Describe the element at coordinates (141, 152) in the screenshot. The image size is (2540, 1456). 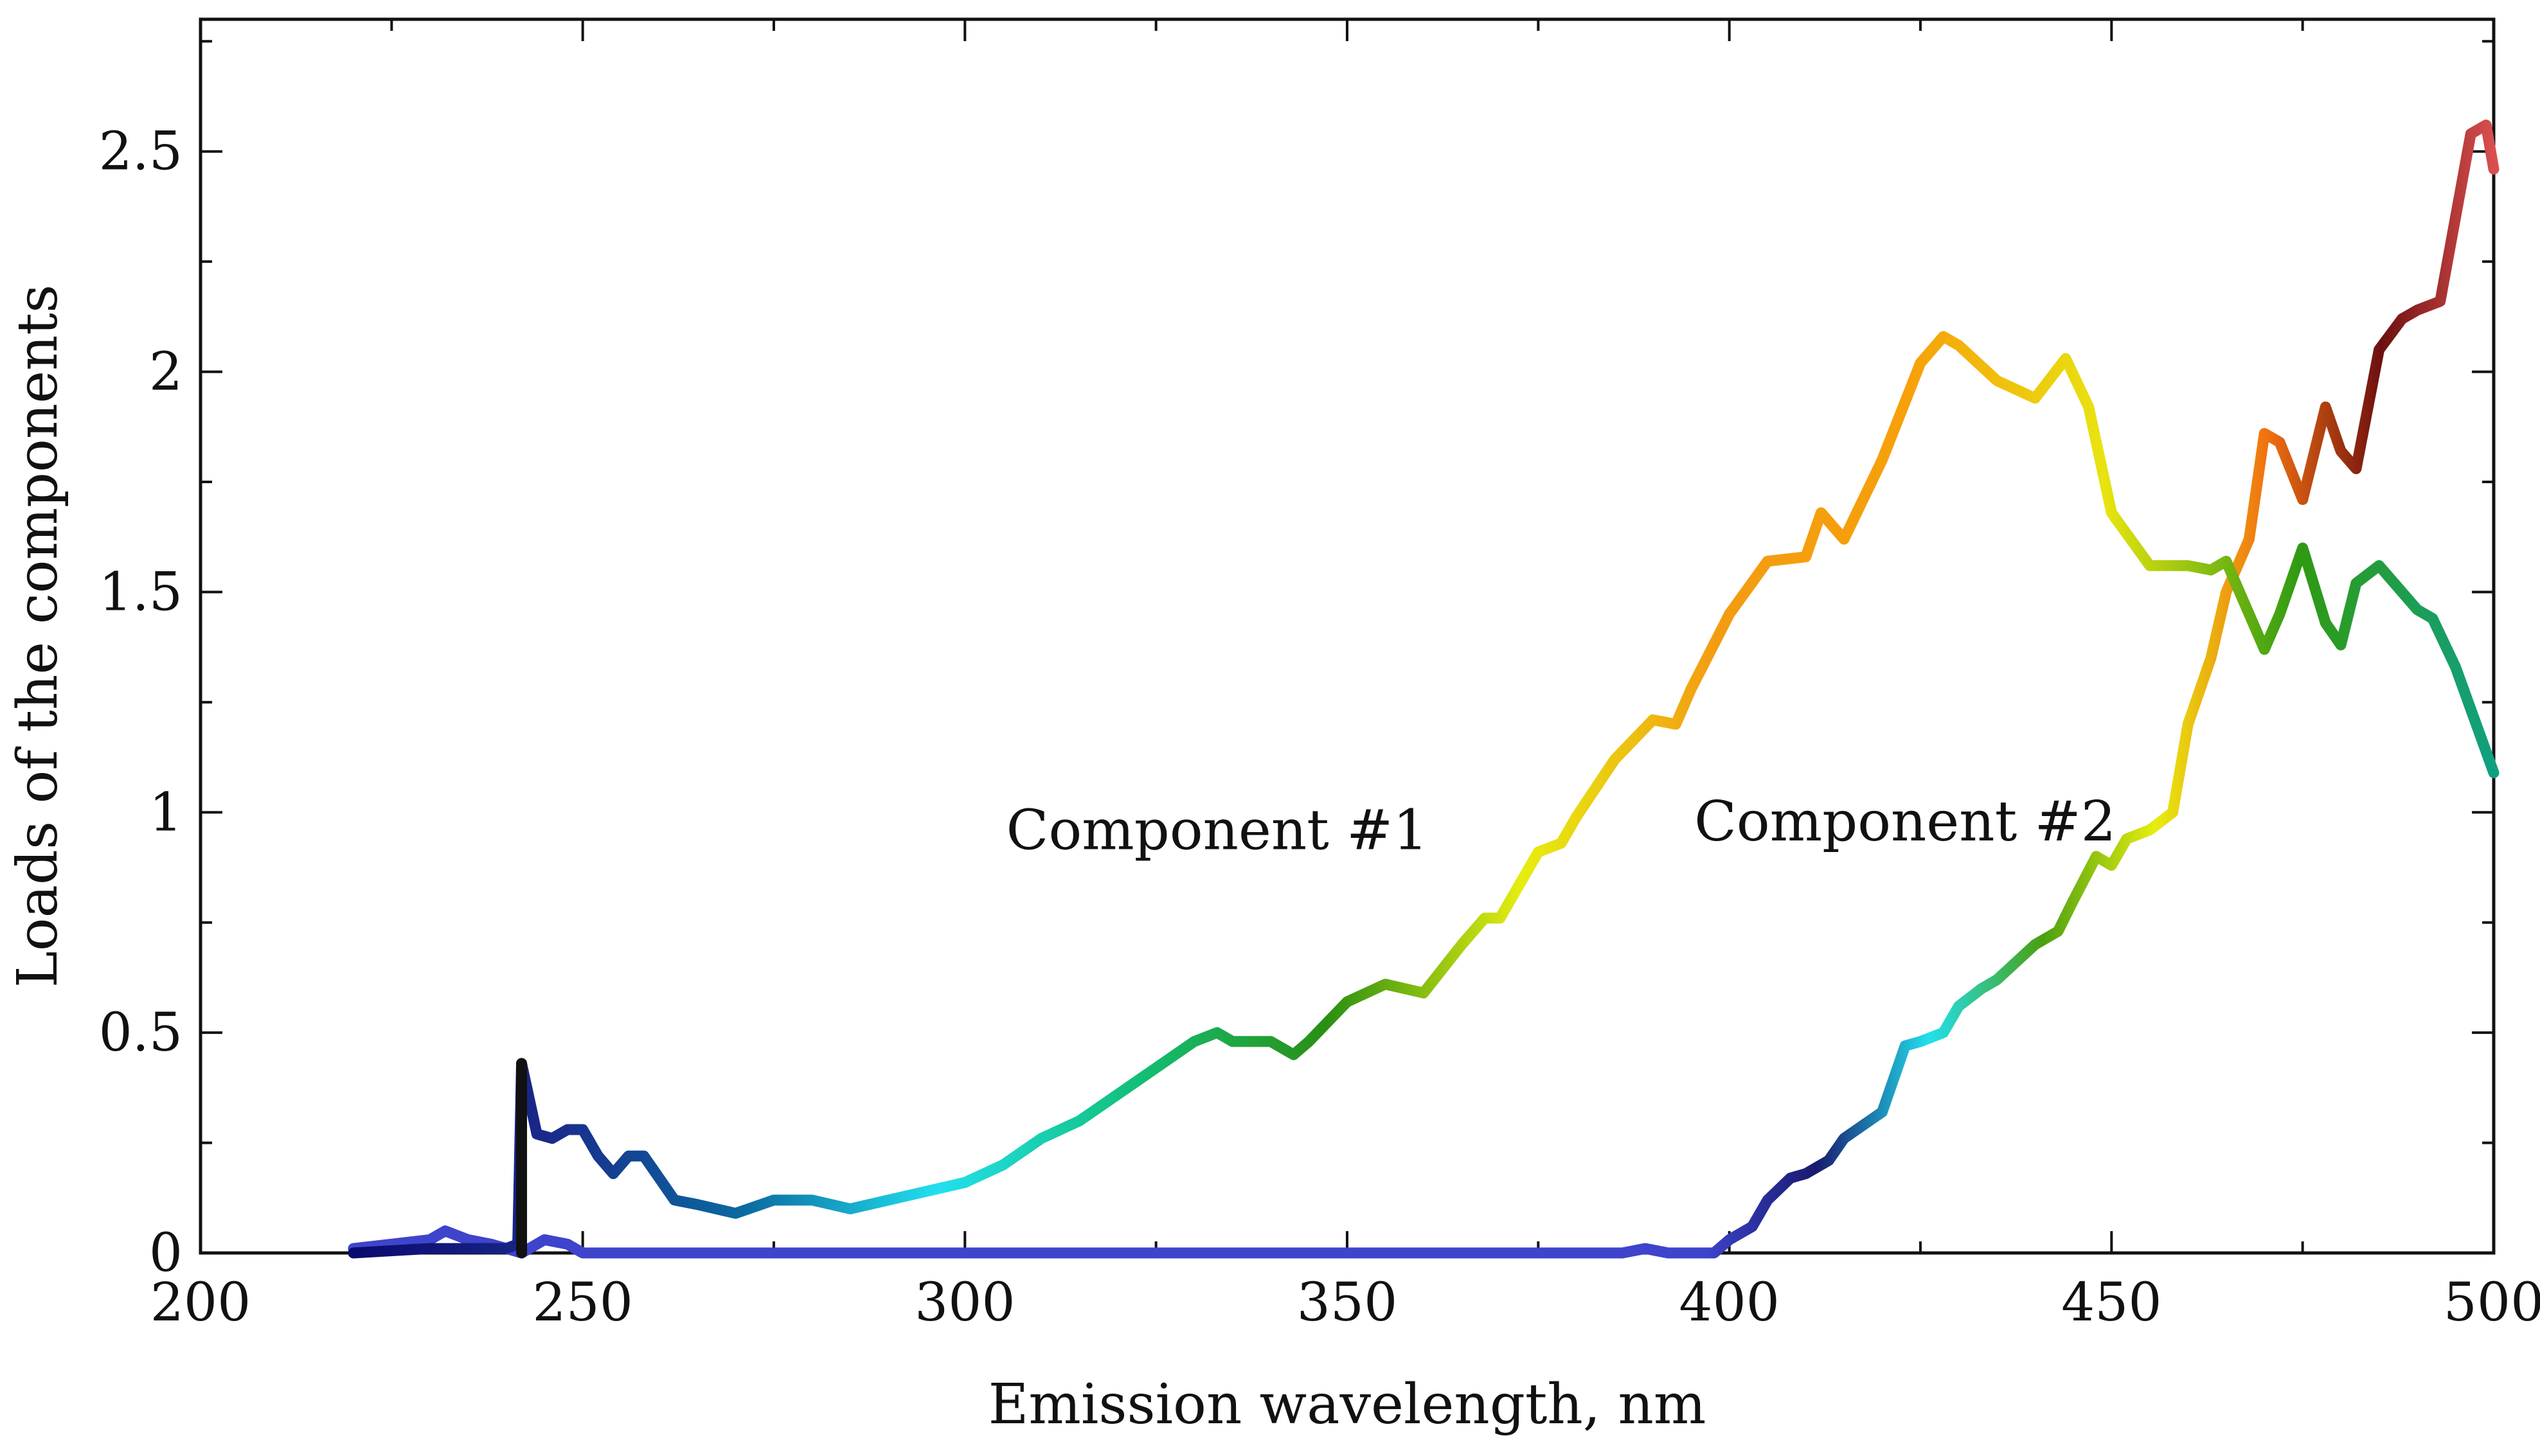
I see `y-tick-label: 2.5` at that location.